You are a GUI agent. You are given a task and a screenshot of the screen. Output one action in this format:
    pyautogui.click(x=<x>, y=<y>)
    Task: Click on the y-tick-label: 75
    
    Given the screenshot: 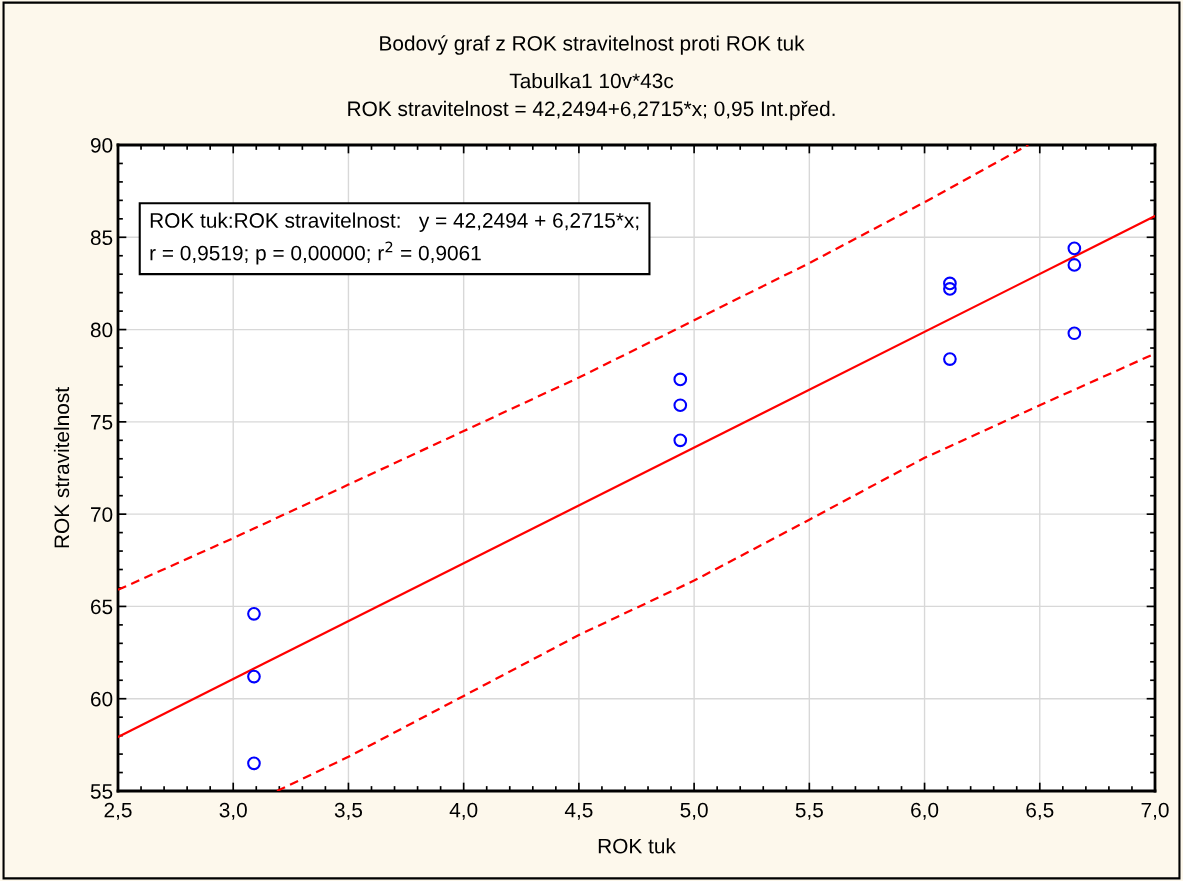 What is the action you would take?
    pyautogui.click(x=102, y=422)
    